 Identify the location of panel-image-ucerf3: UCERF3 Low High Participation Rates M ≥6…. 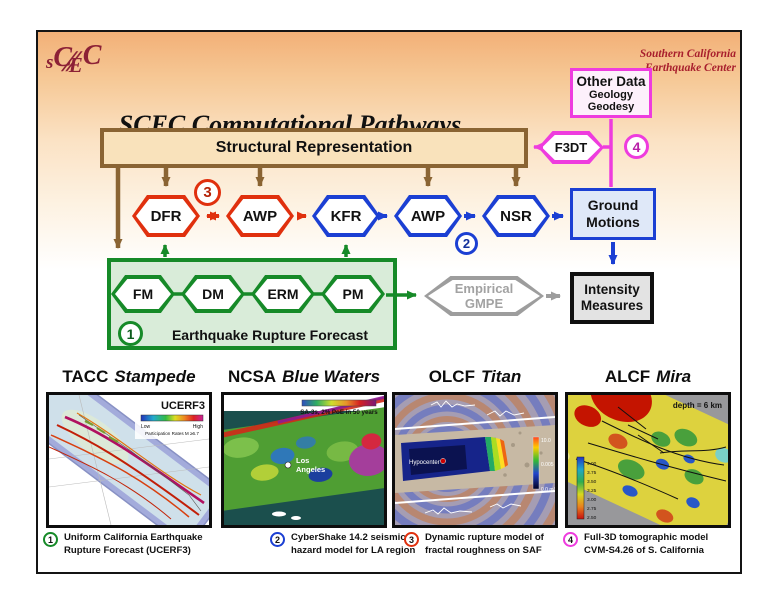
(129, 460).